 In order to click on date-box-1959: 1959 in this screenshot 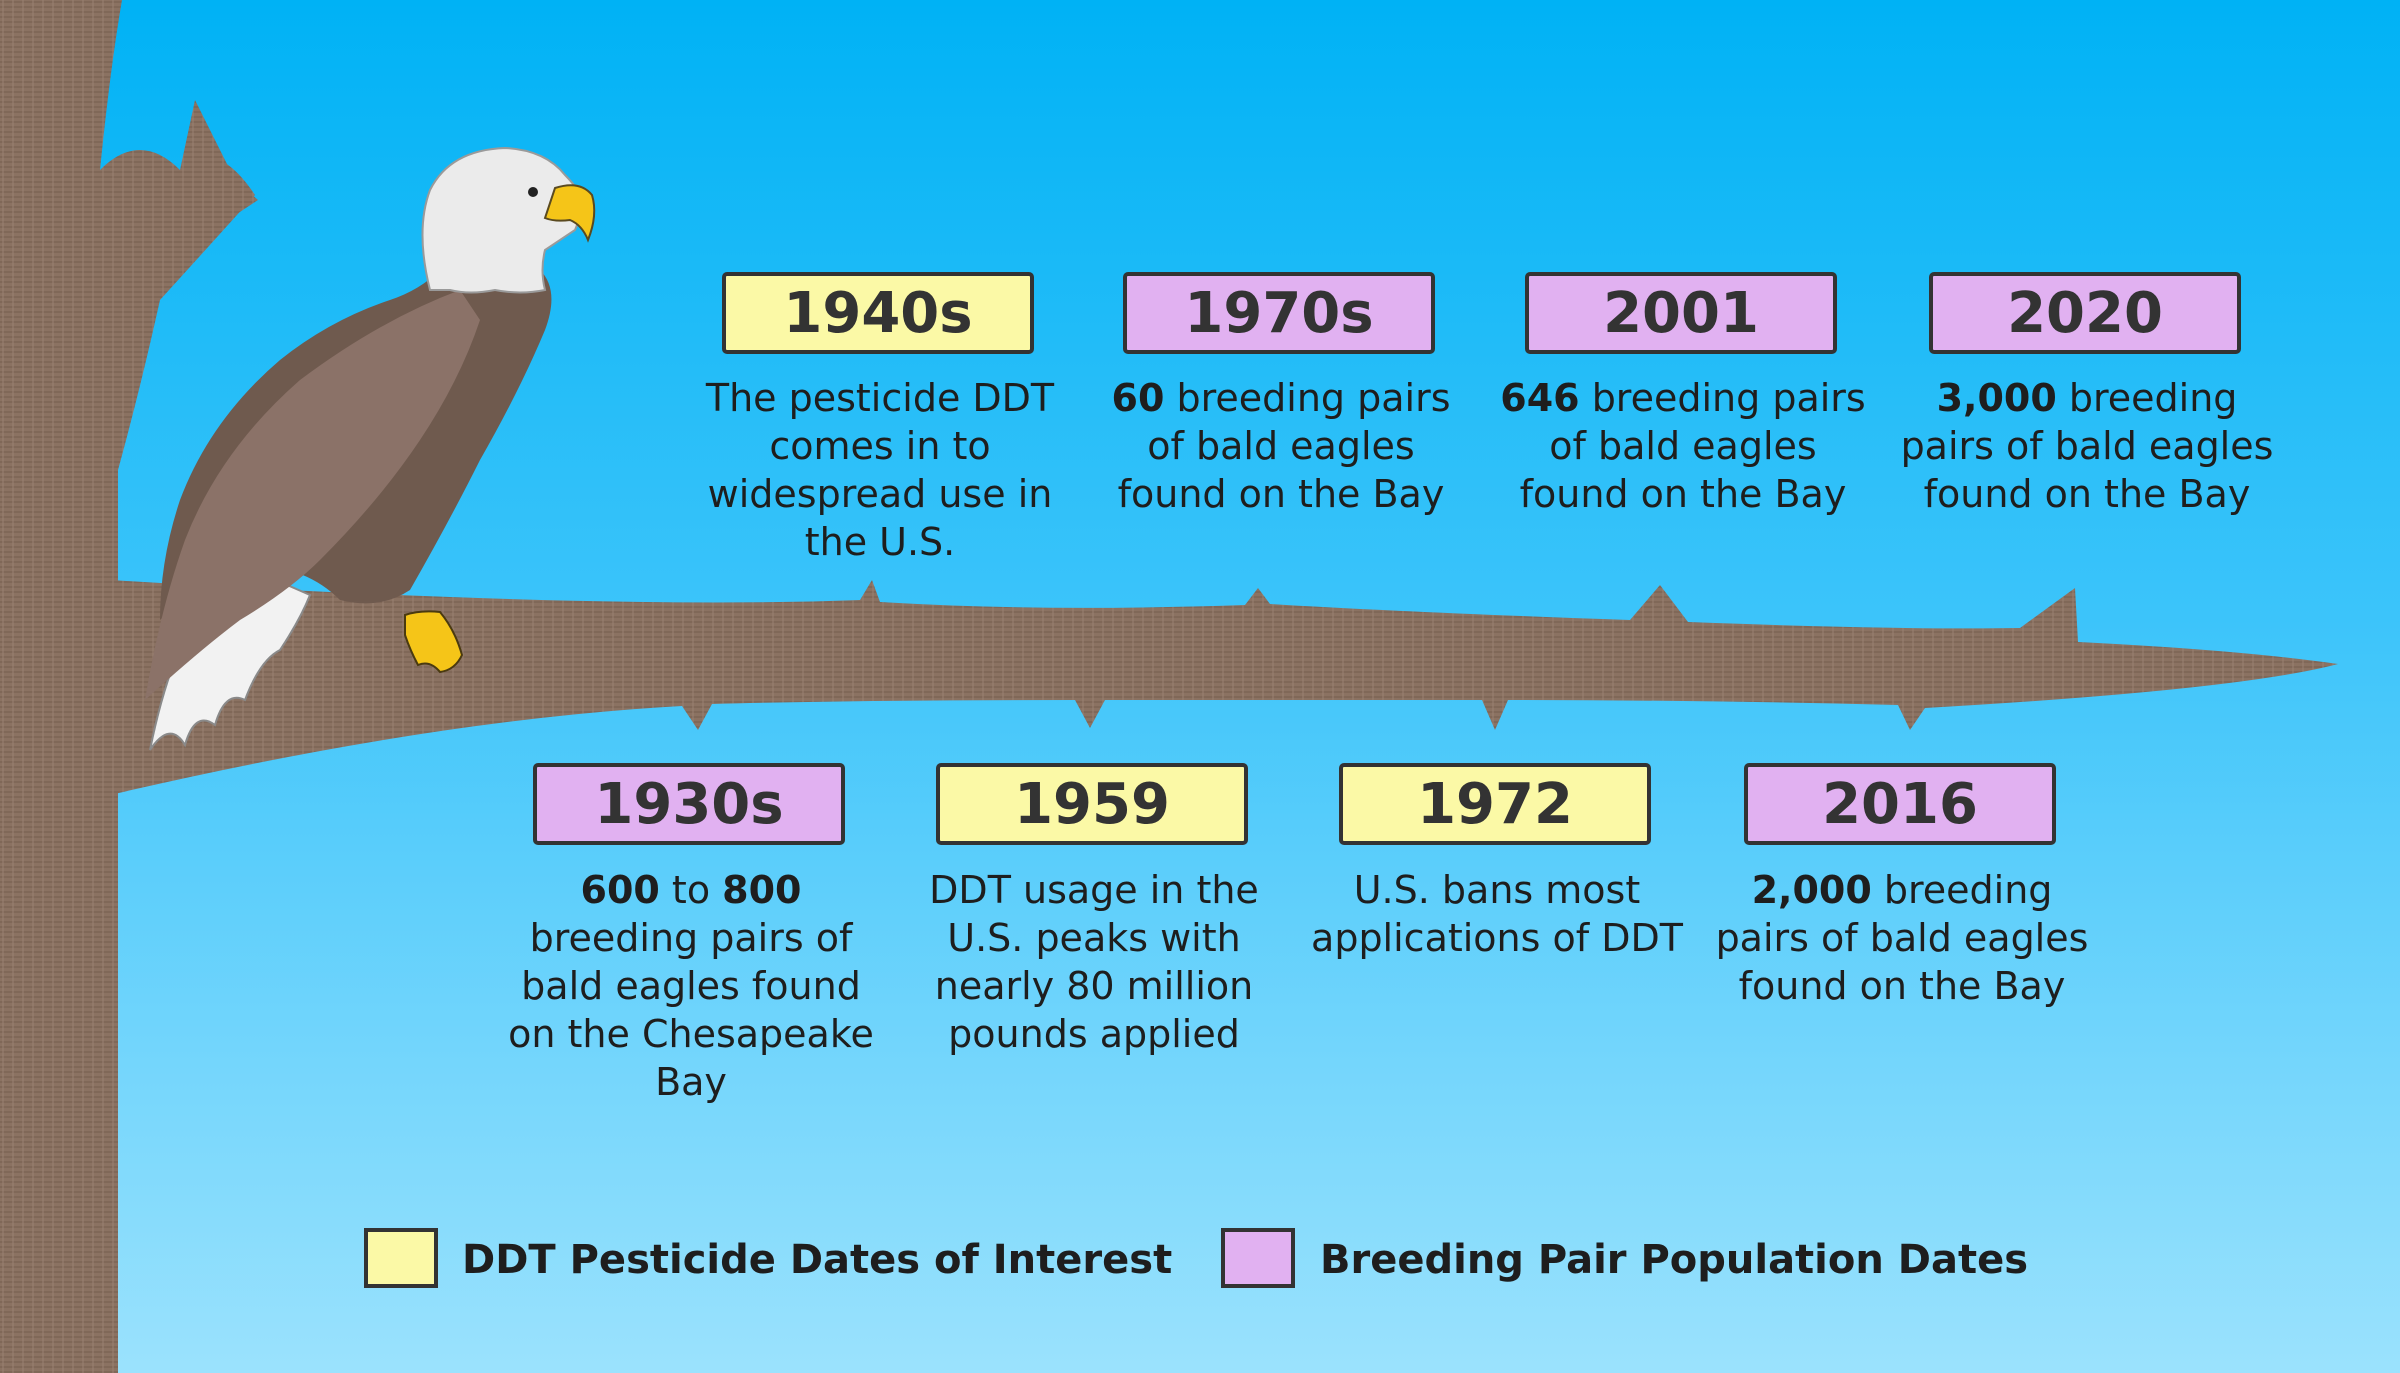, I will do `click(1092, 804)`.